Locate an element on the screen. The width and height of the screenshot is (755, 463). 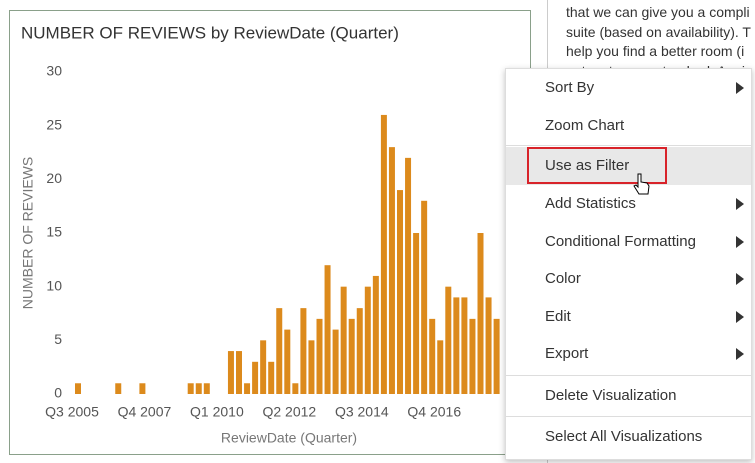
menu-item-label: Edit is located at coordinates (558, 316).